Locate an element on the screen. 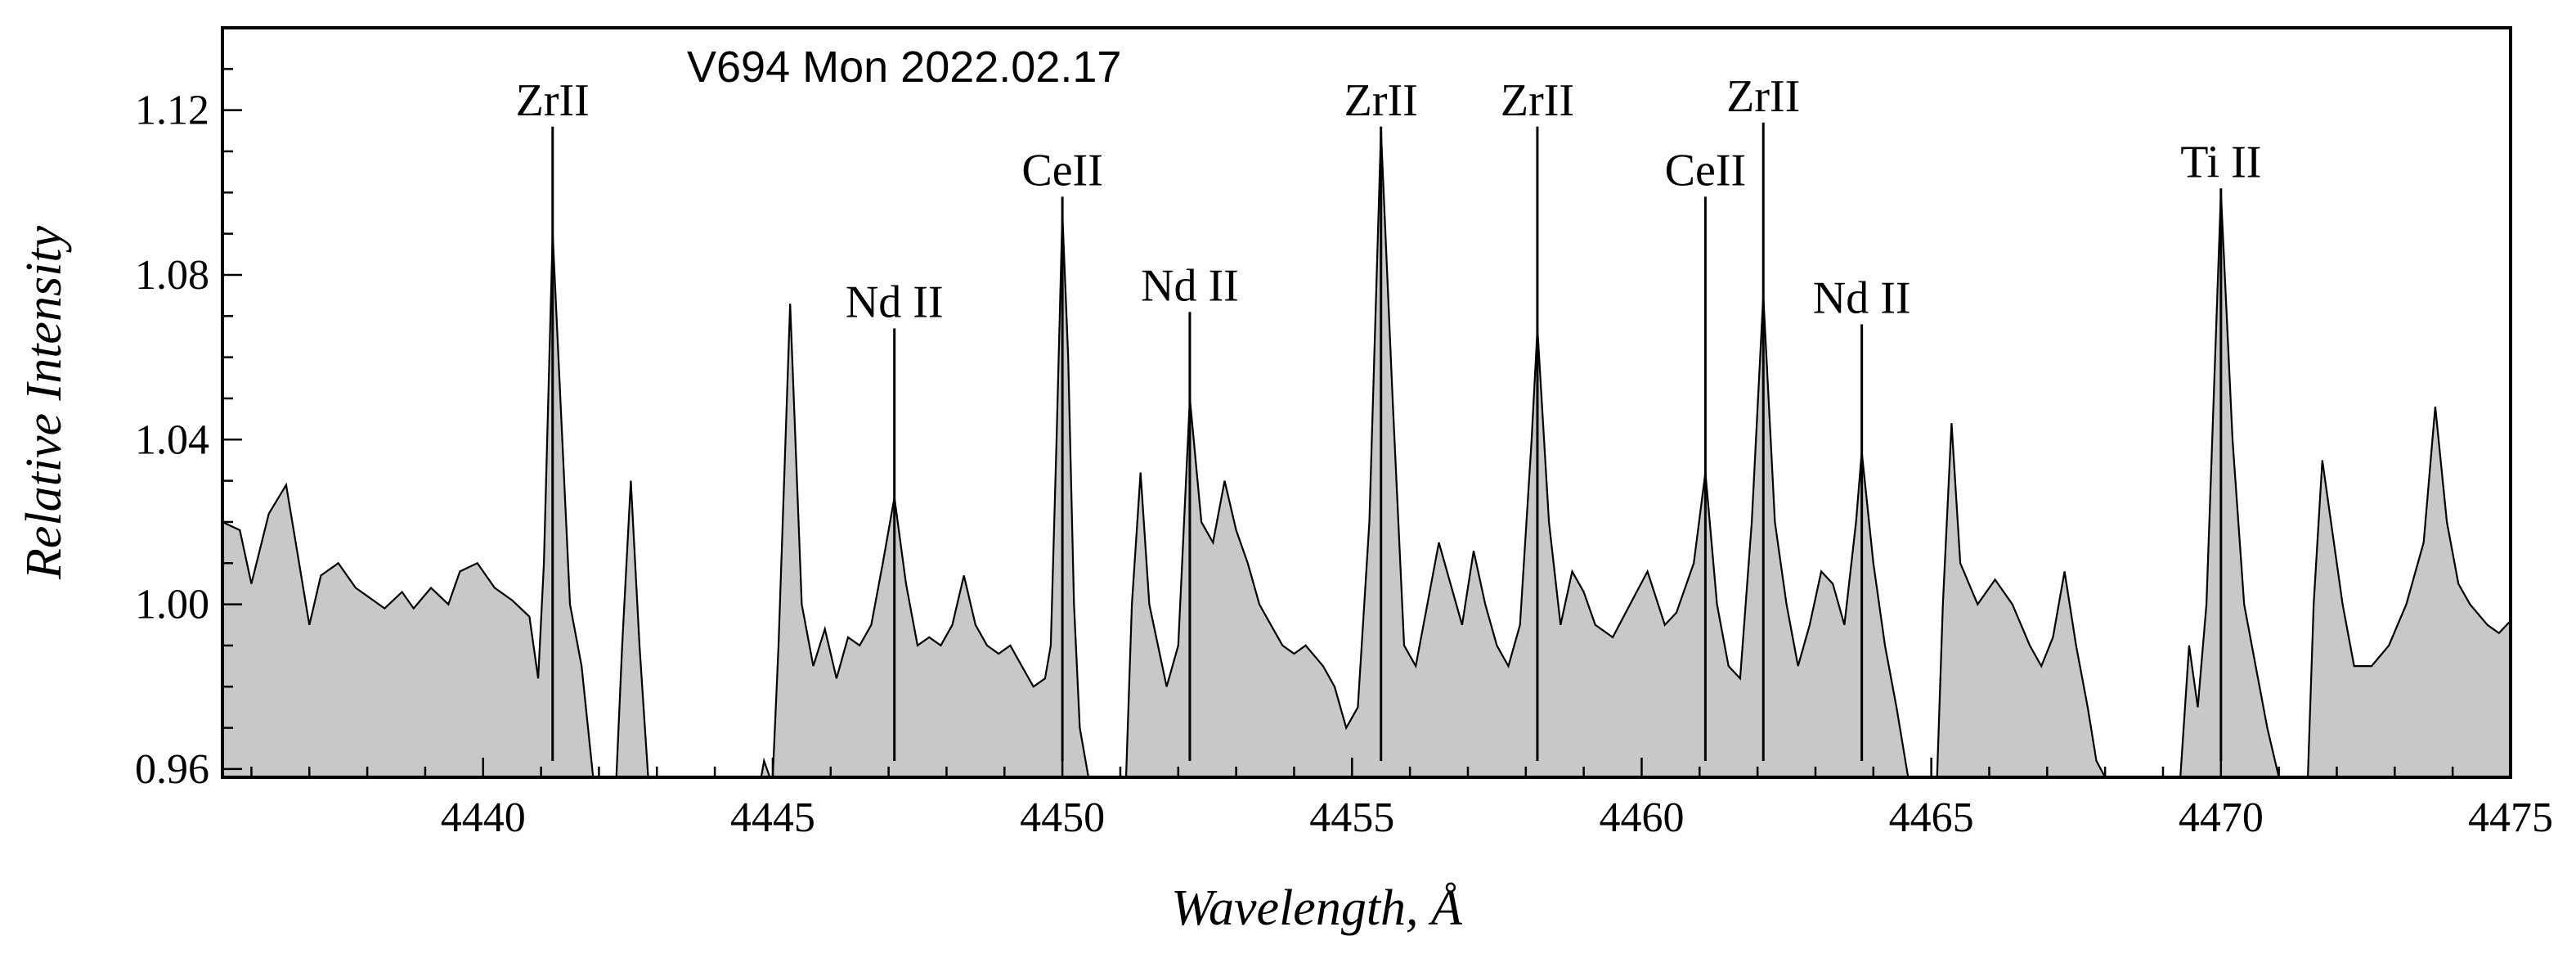  y-axis: 0.96 1.00 1.04 1.08 1.12 is located at coordinates (188, 410).